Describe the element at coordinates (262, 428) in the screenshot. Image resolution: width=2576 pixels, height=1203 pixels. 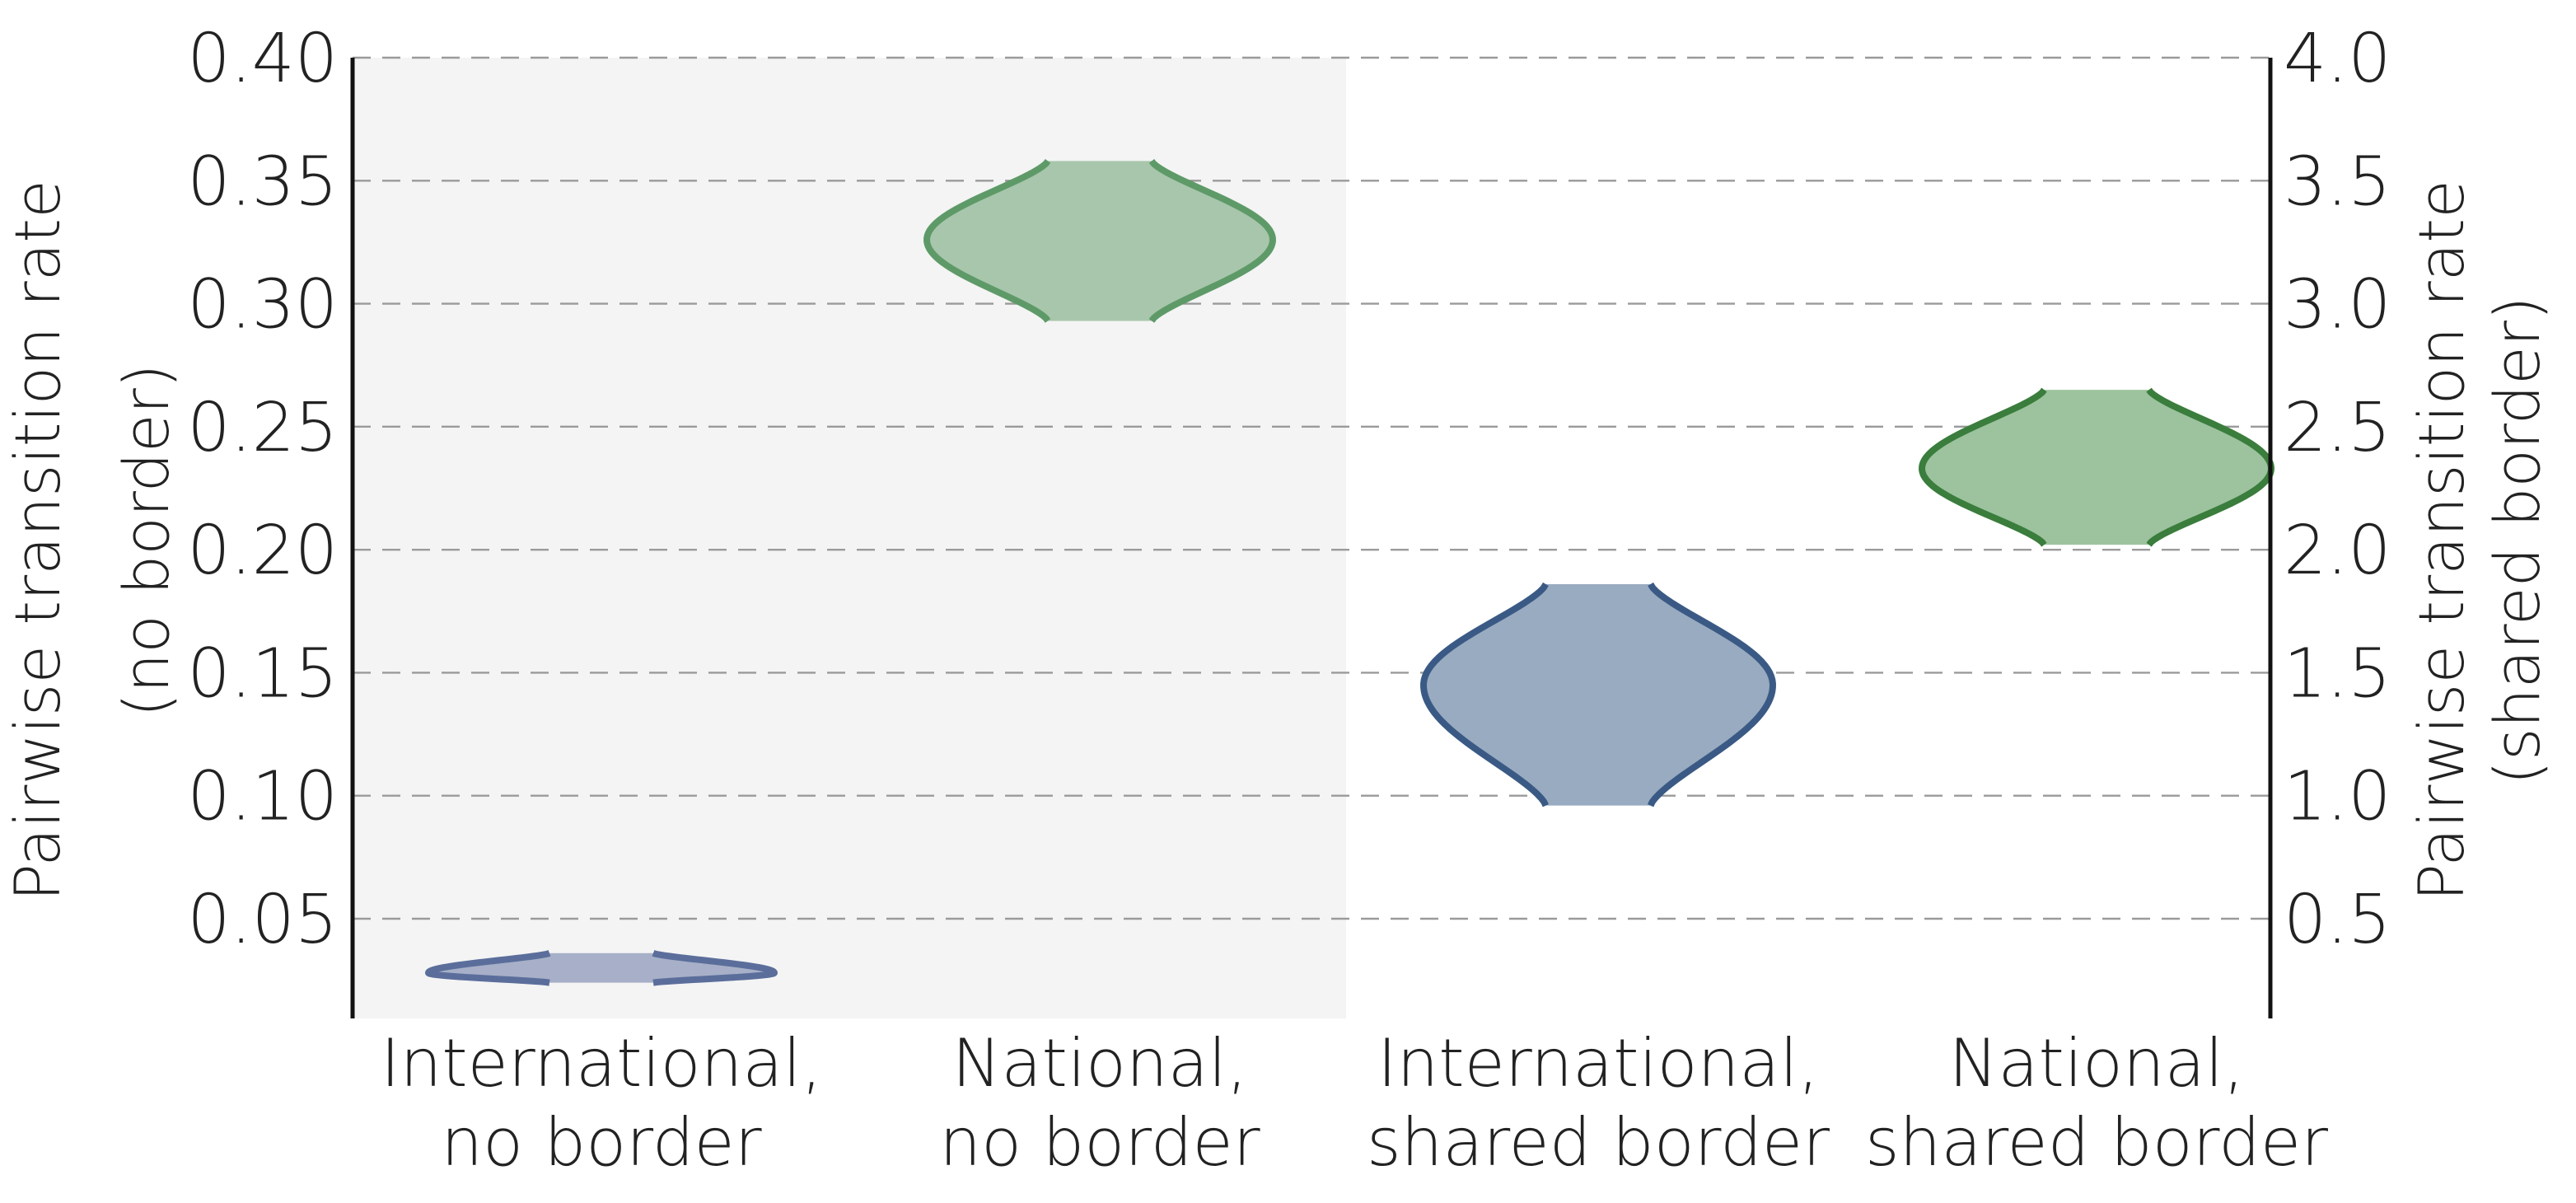
I see `left-tick-label: 0.25` at that location.